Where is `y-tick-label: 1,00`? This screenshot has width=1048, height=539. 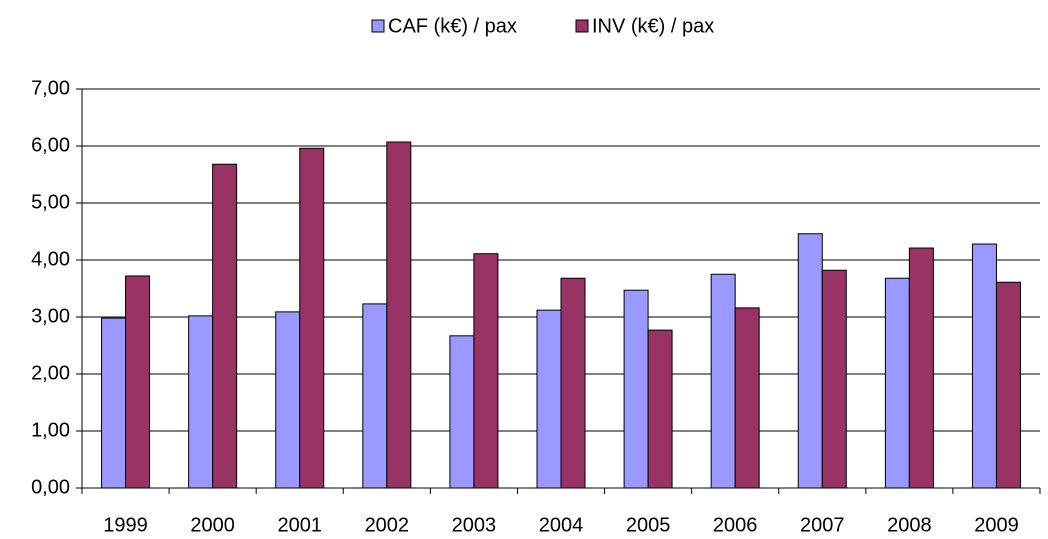
y-tick-label: 1,00 is located at coordinates (50, 430).